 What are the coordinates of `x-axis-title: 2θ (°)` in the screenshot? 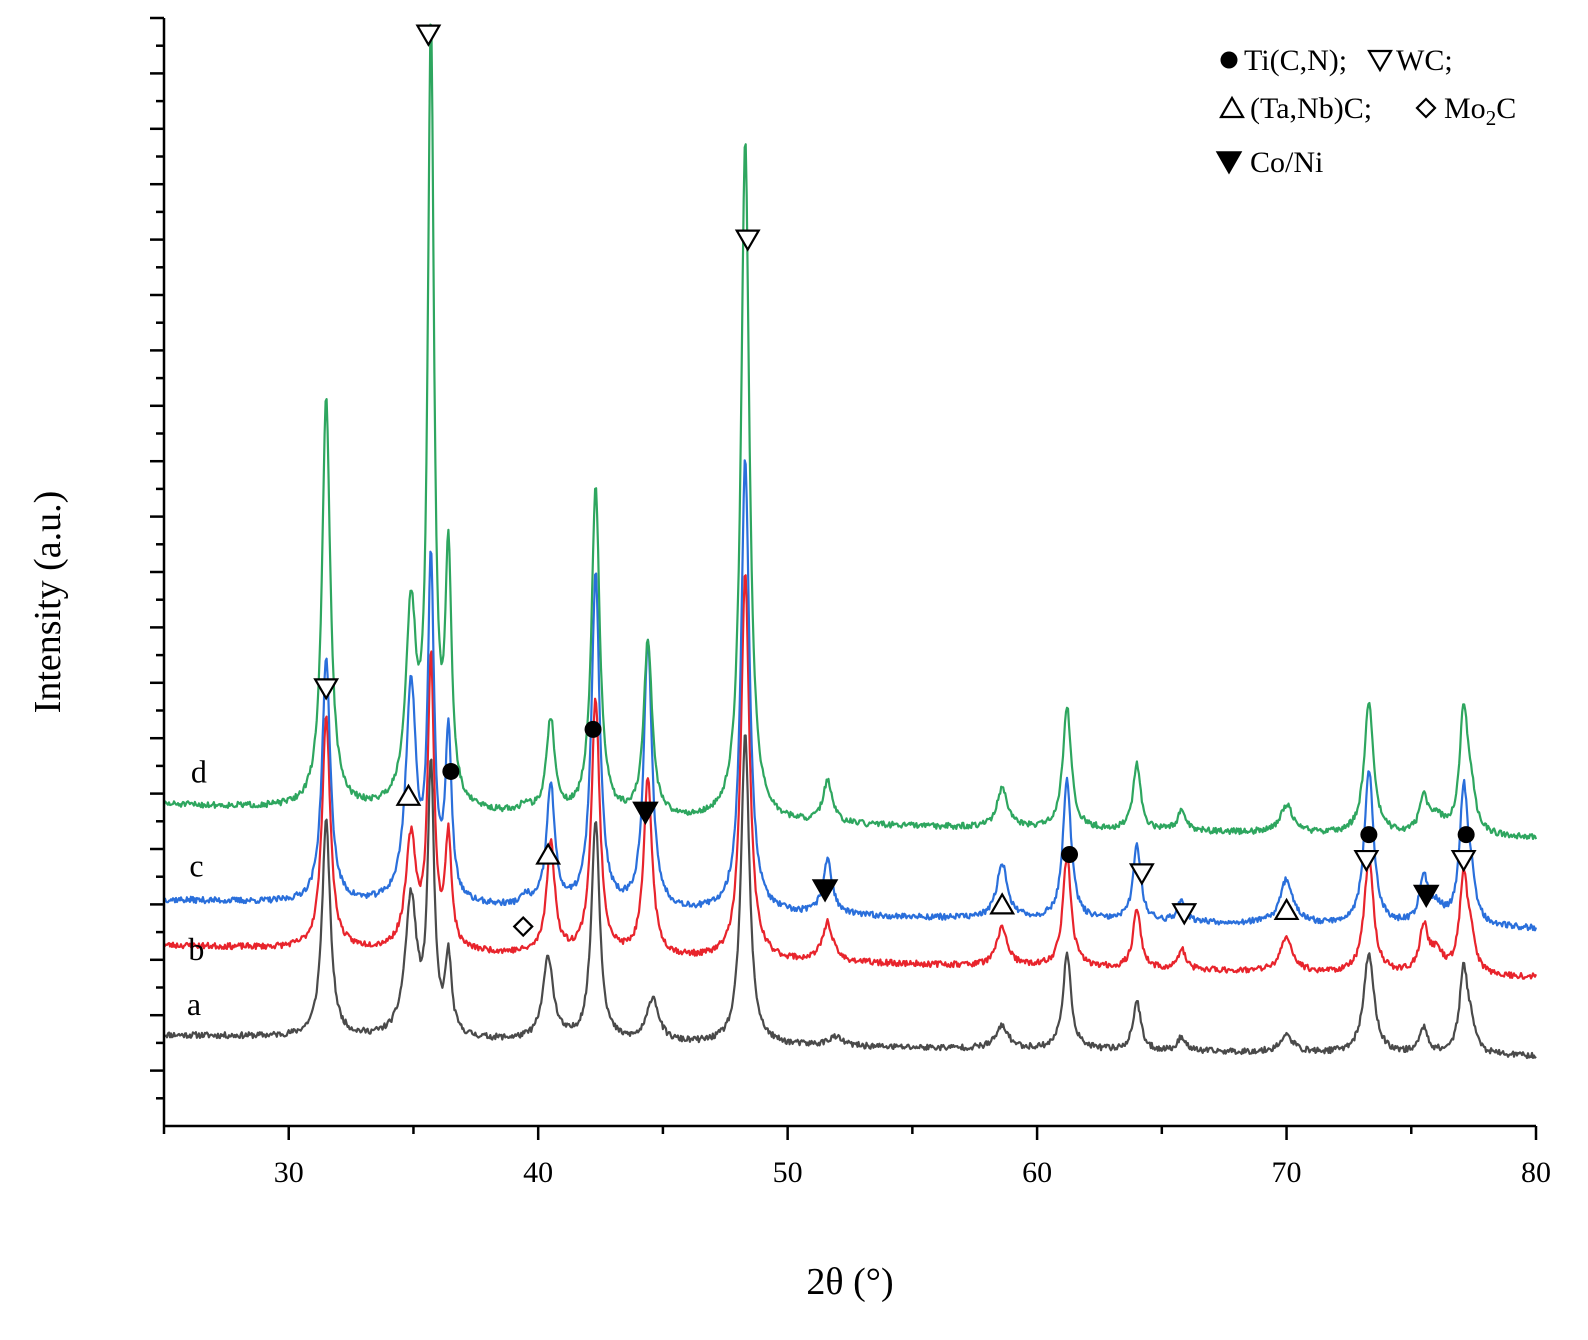 It's located at (849, 1282).